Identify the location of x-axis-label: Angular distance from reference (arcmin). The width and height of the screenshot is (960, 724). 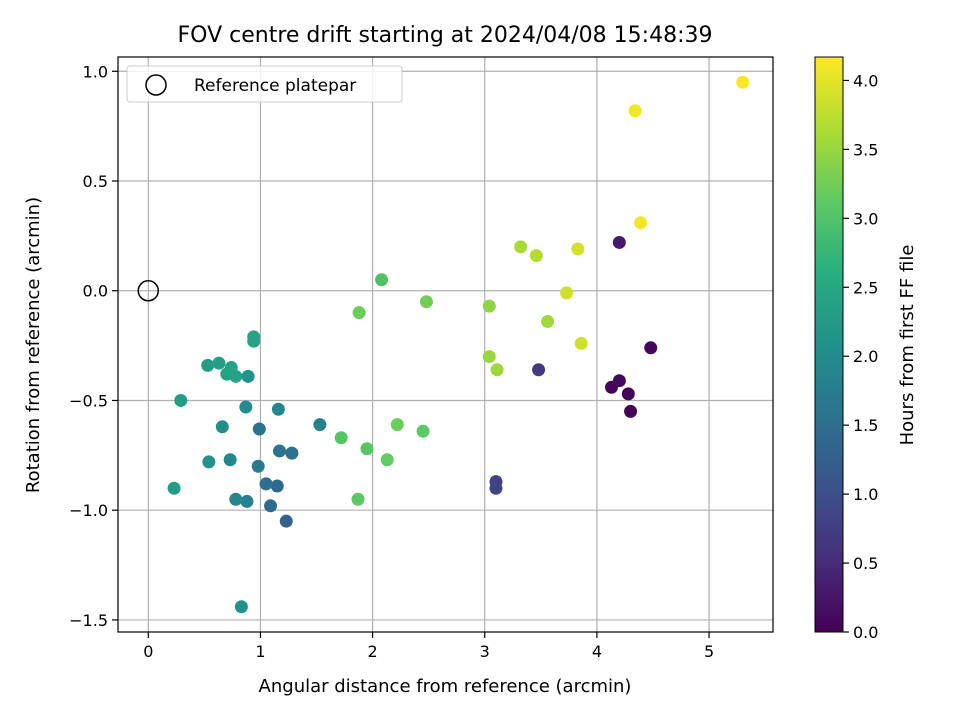
(445, 686).